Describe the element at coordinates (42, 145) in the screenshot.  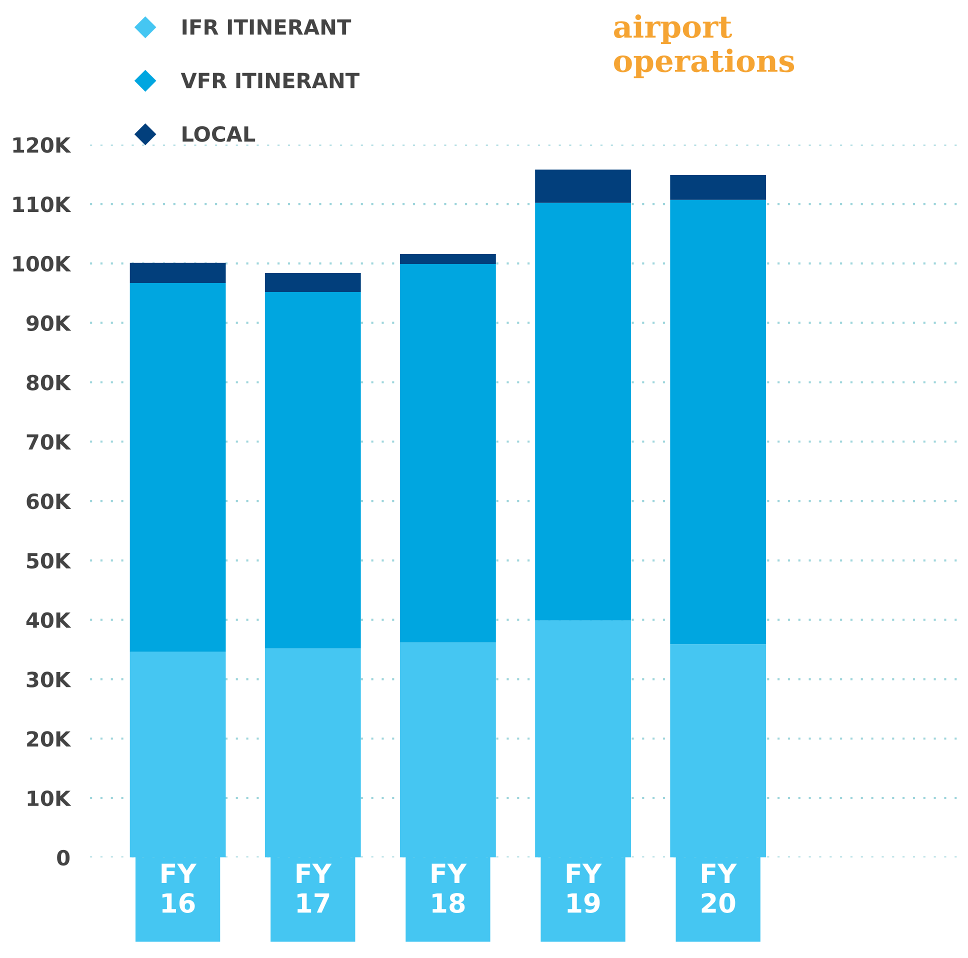
I see `y-tick-label: 120K` at that location.